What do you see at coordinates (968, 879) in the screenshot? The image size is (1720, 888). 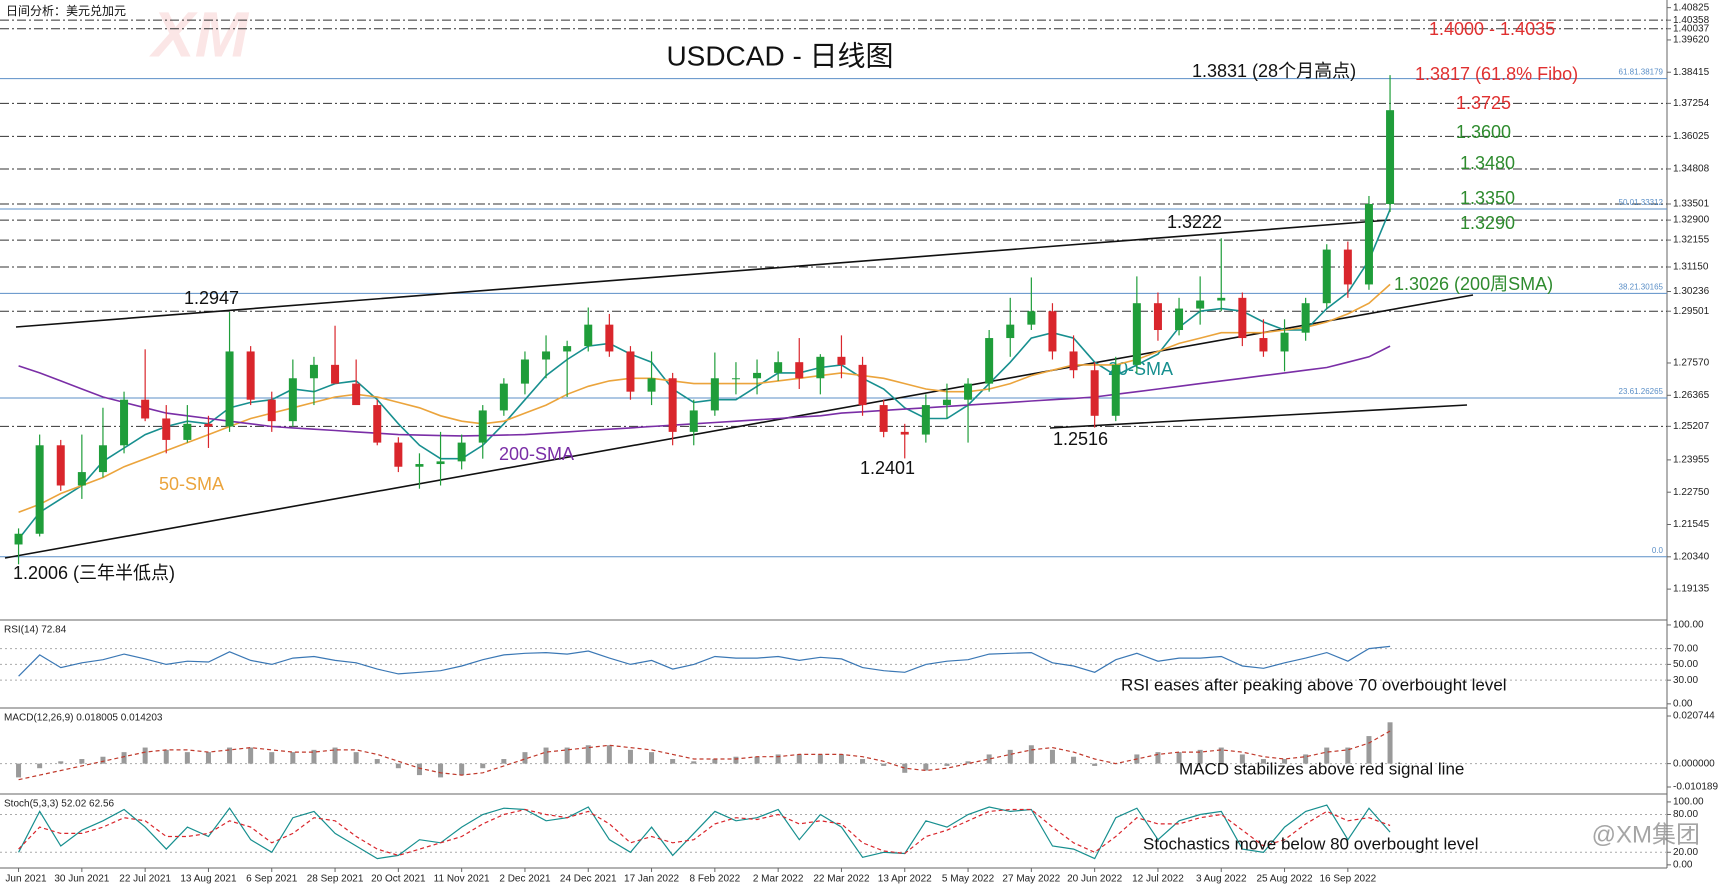 I see `x-tick-label: 5 May 2022` at bounding box center [968, 879].